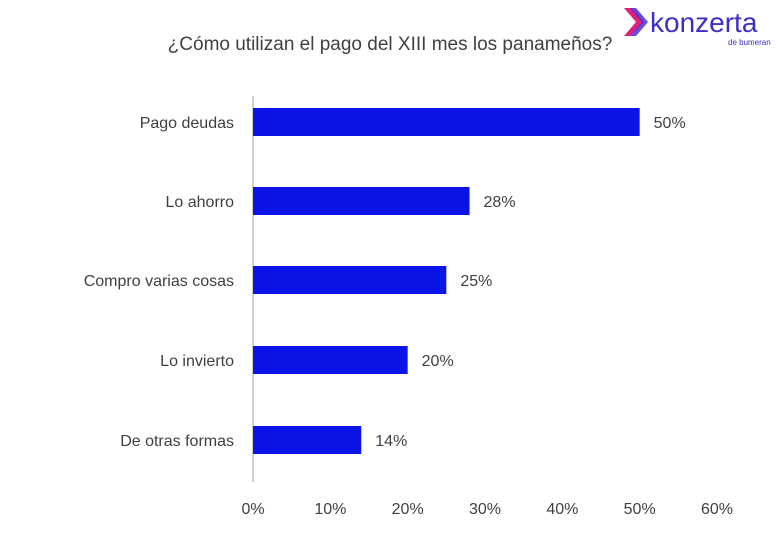 The width and height of the screenshot is (780, 557). I want to click on data-label: 14%, so click(391, 441).